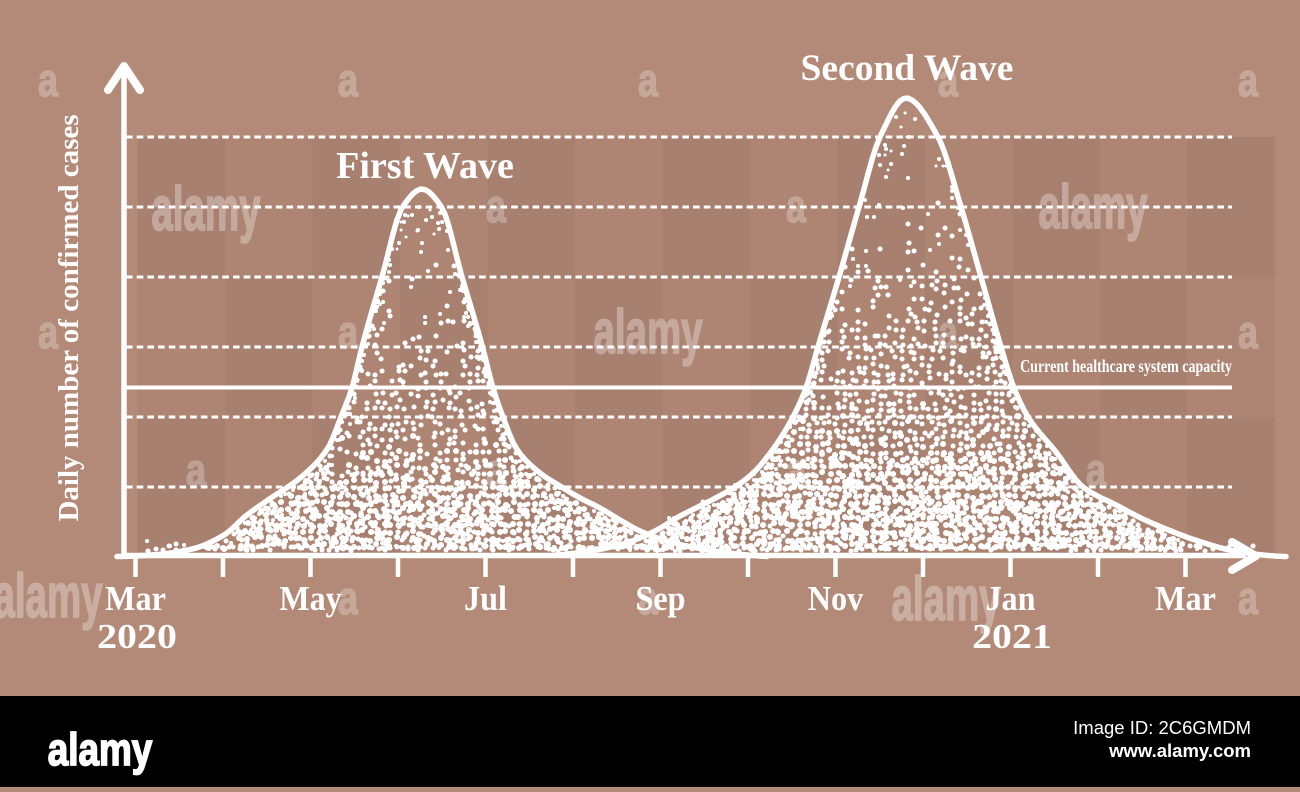  I want to click on svg-text: 2020, so click(137, 637).